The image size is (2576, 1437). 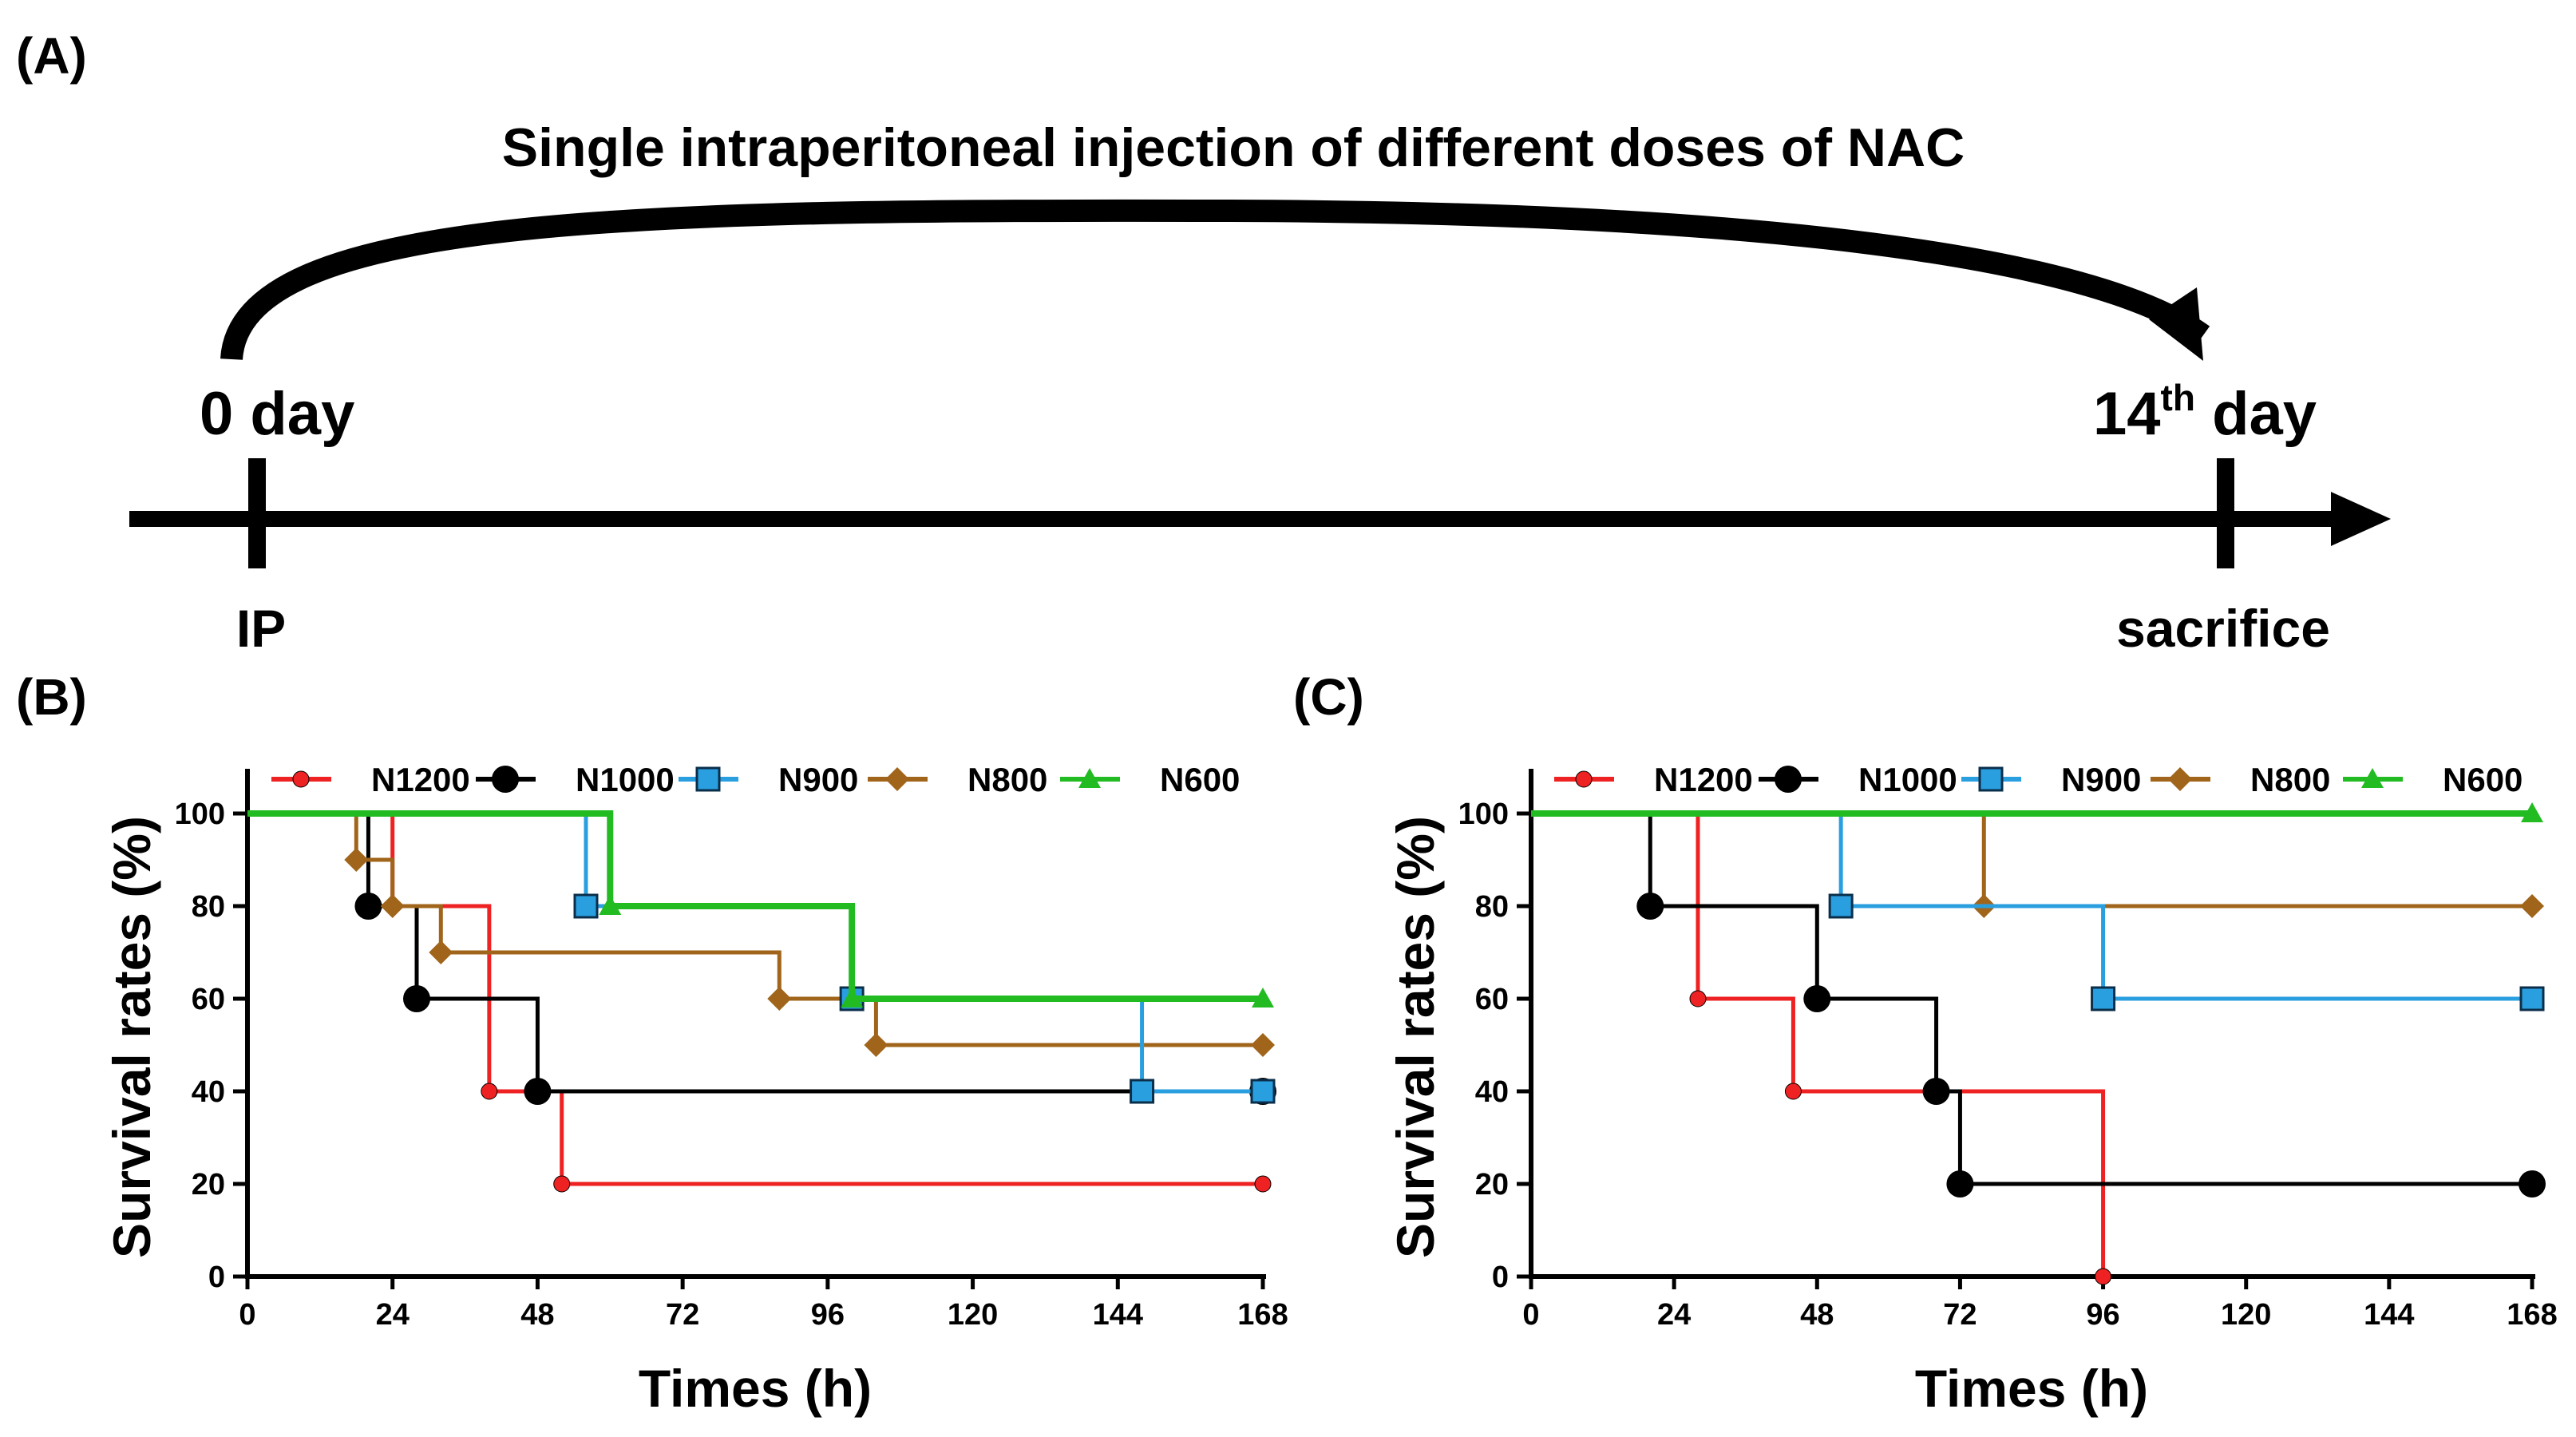 What do you see at coordinates (2032, 860) in the screenshot?
I see `series-line-n800` at bounding box center [2032, 860].